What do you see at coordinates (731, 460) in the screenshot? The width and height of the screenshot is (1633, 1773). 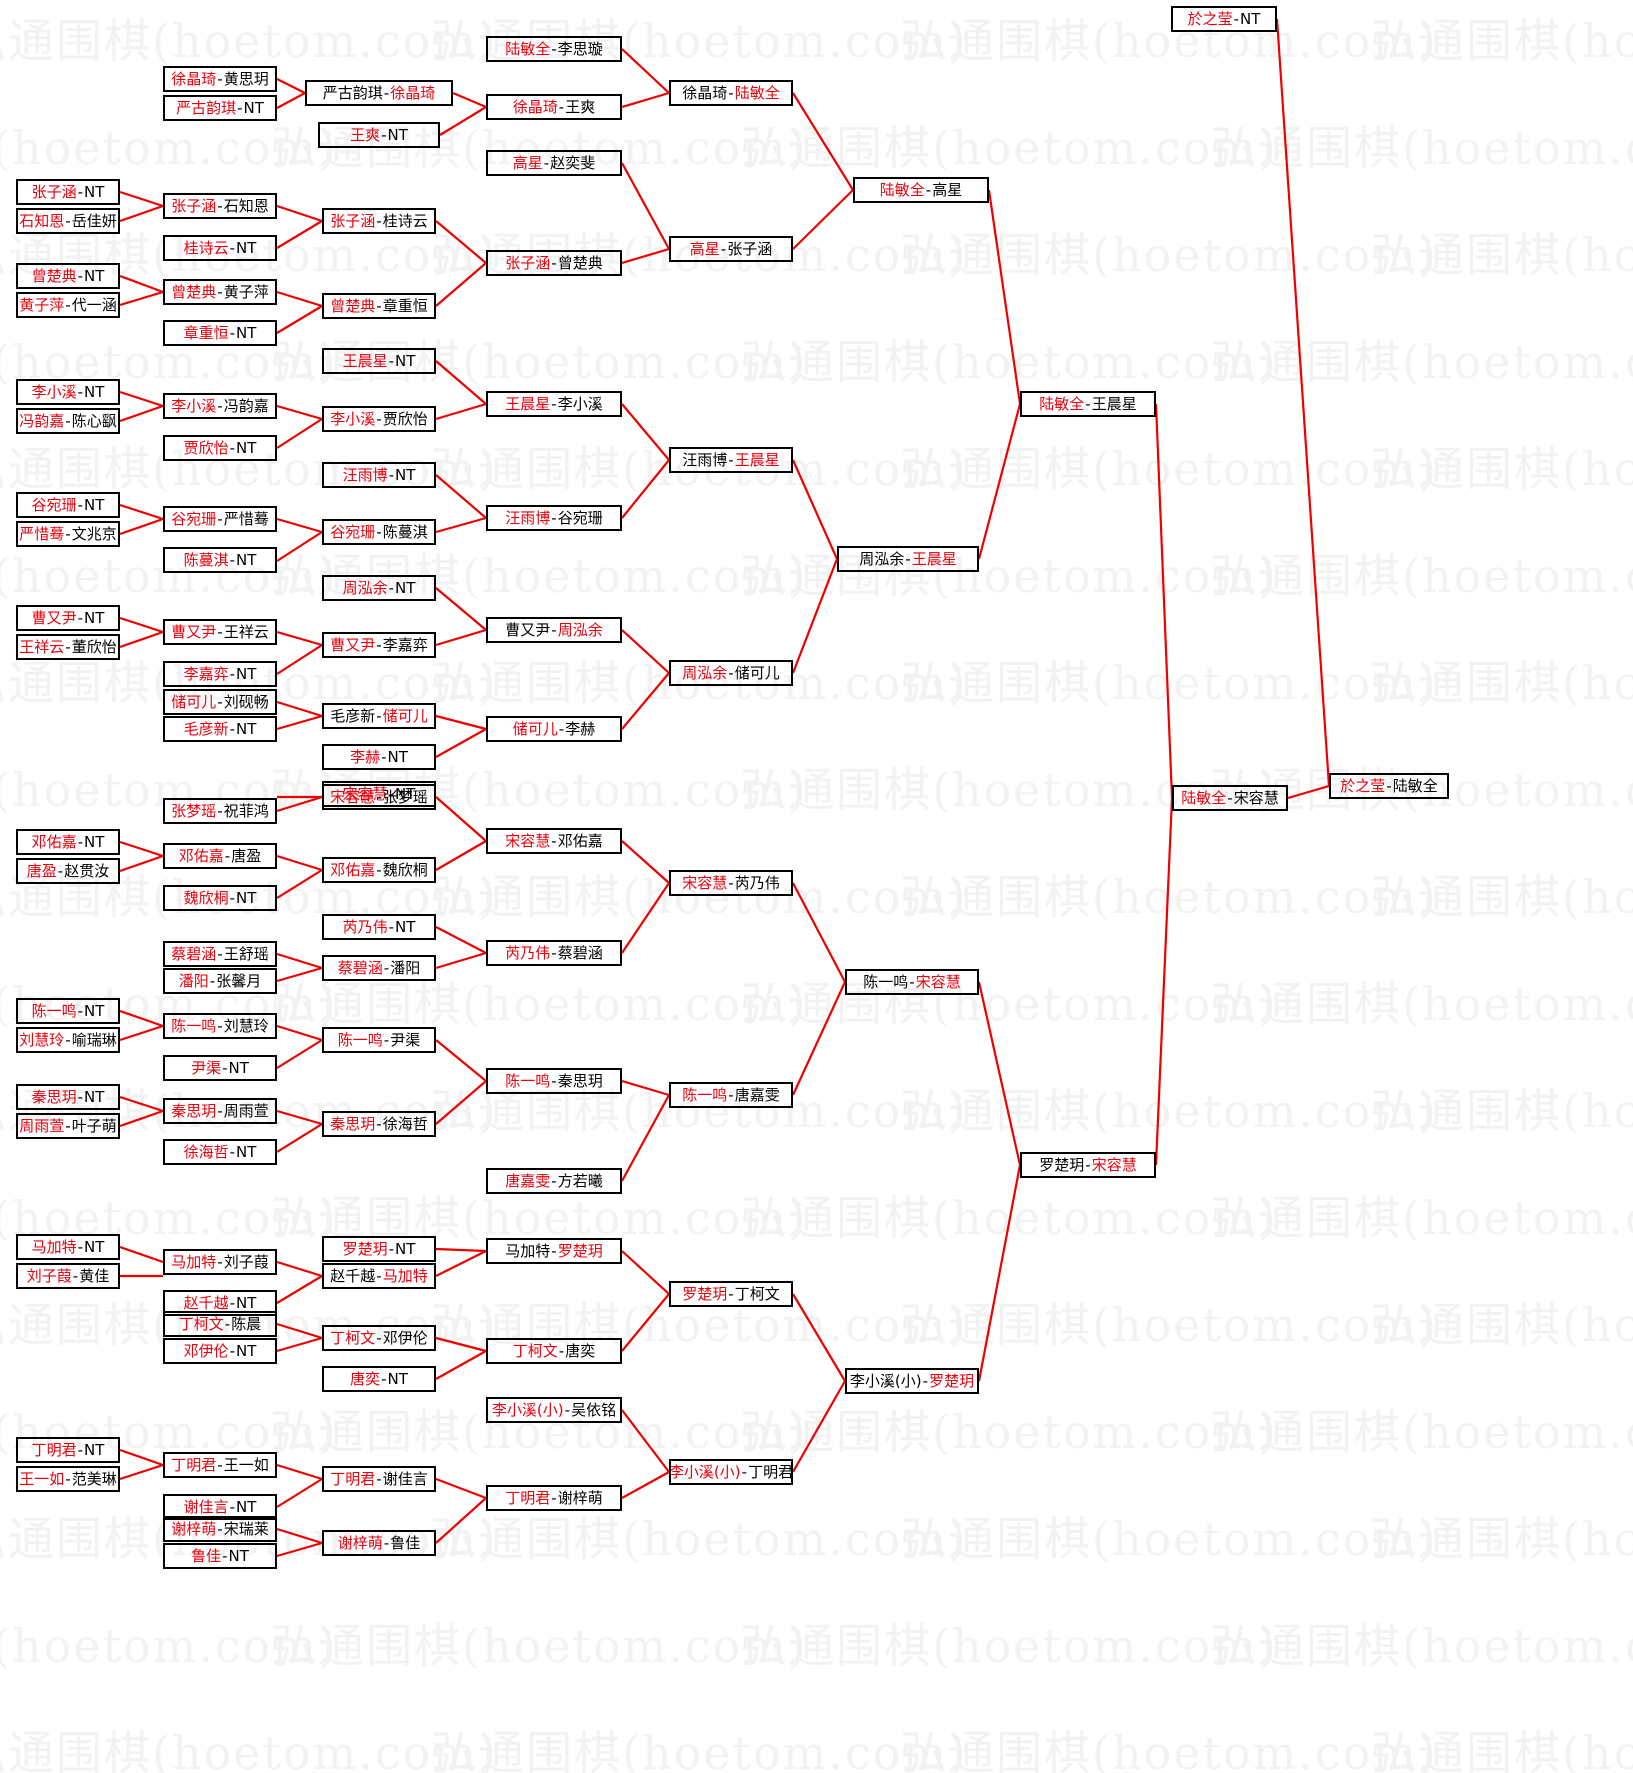 I see `match-box: 汪雨博 - 王晨星` at bounding box center [731, 460].